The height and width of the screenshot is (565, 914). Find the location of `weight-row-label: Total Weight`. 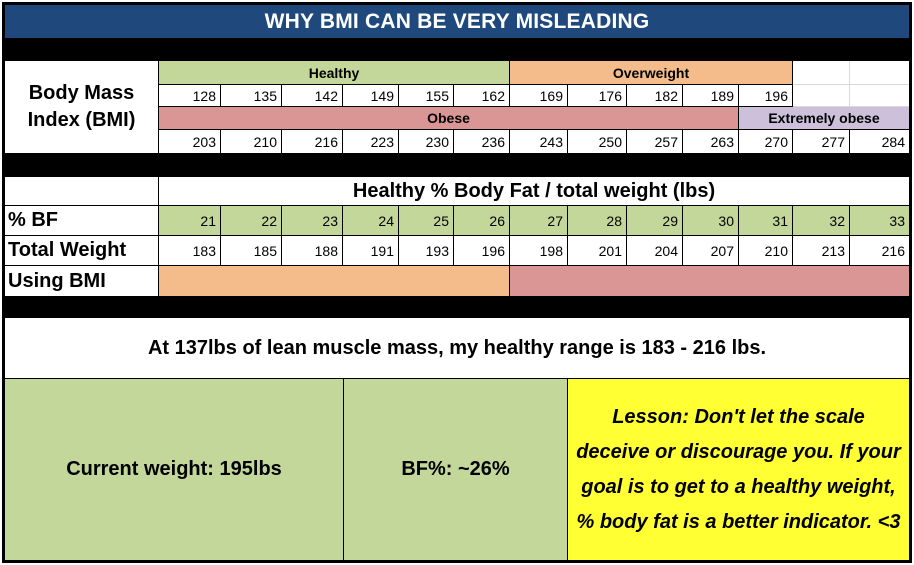

weight-row-label: Total Weight is located at coordinates (82, 251).